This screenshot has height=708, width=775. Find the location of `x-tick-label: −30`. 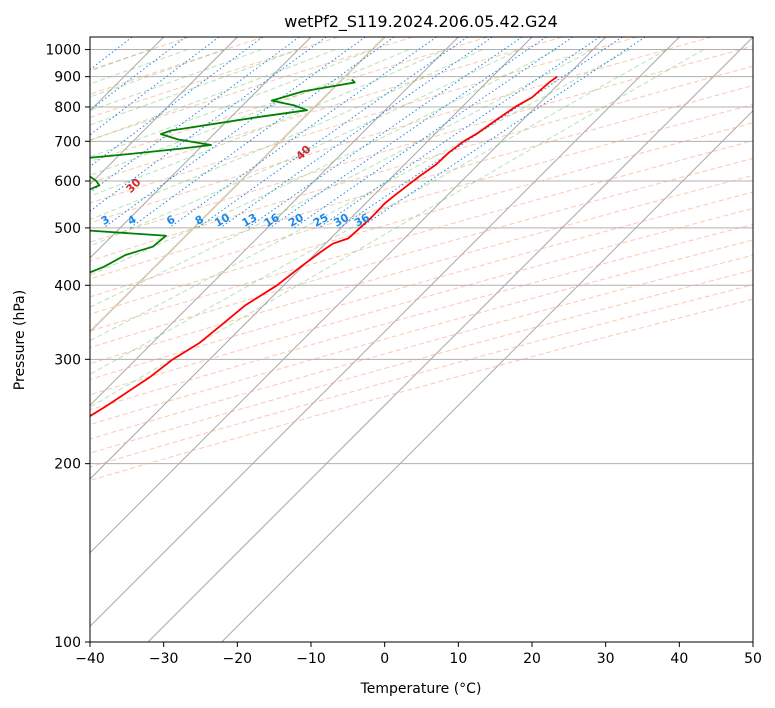

x-tick-label: −30 is located at coordinates (164, 659).